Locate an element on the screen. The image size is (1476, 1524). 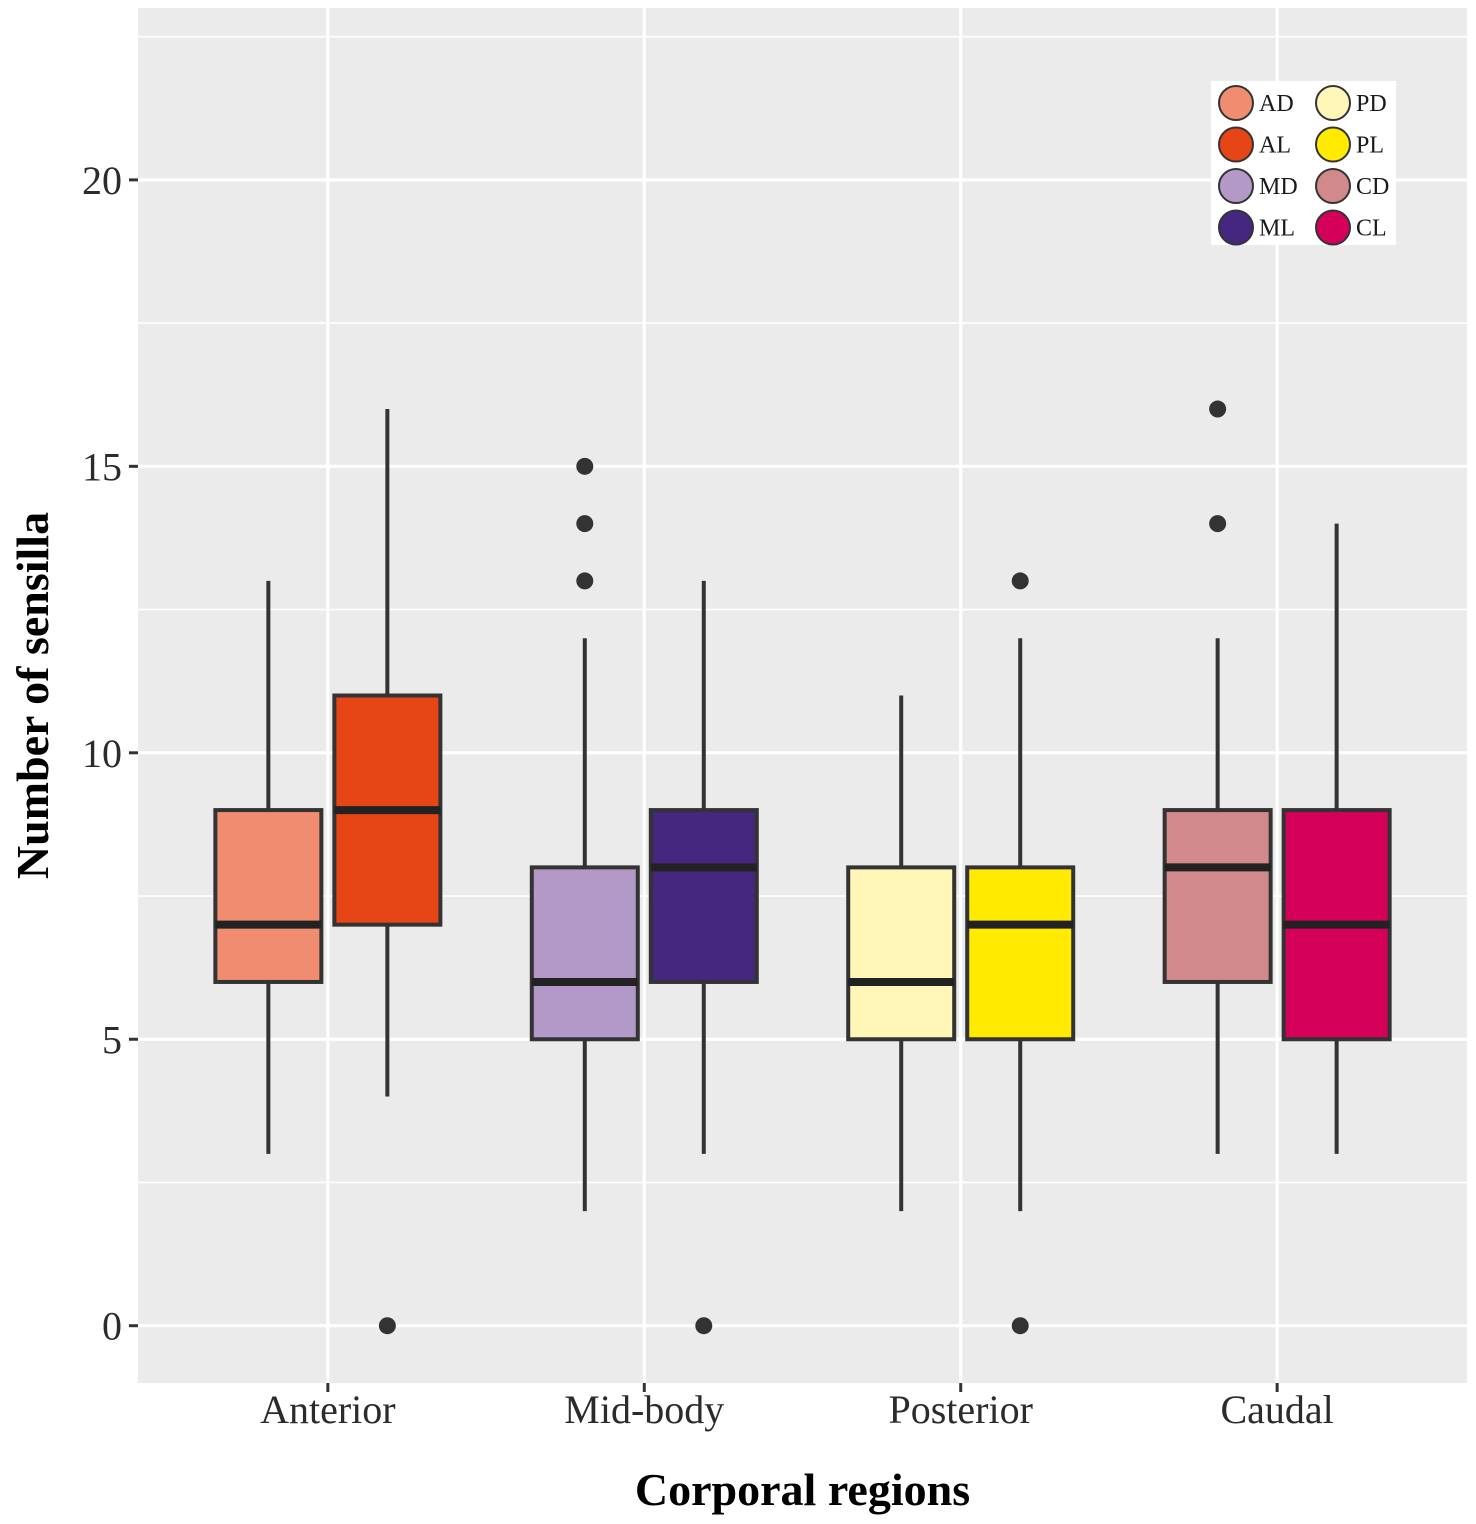
legend-label: CL is located at coordinates (1371, 229).